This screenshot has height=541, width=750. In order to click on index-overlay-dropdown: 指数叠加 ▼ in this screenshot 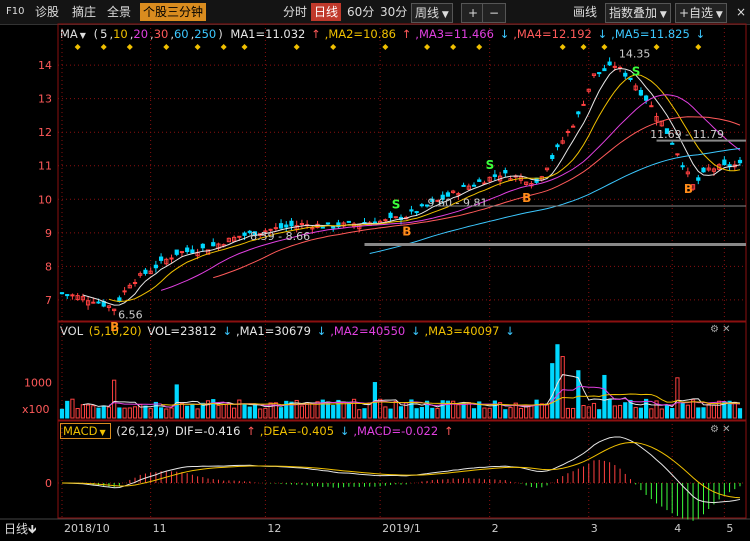, I will do `click(638, 13)`.